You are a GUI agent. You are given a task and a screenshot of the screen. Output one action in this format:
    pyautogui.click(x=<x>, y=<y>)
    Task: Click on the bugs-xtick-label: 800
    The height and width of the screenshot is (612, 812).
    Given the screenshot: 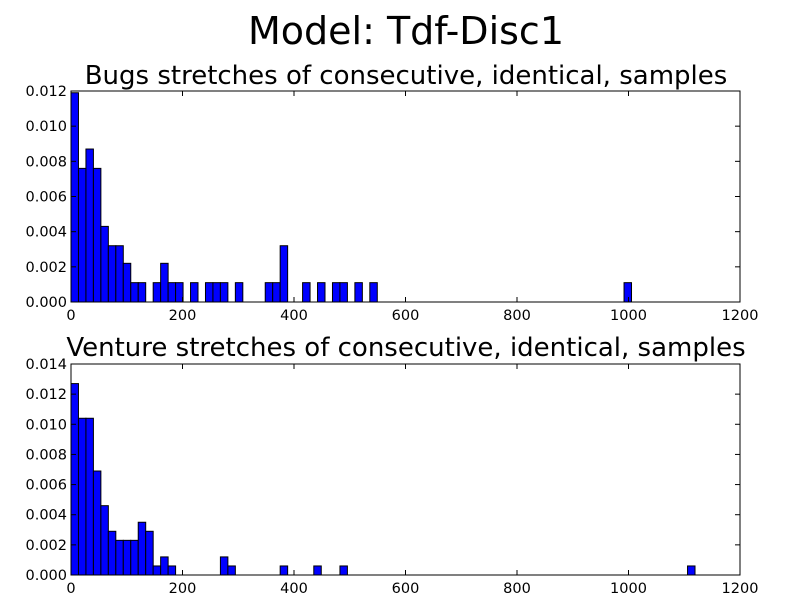 What is the action you would take?
    pyautogui.click(x=517, y=316)
    